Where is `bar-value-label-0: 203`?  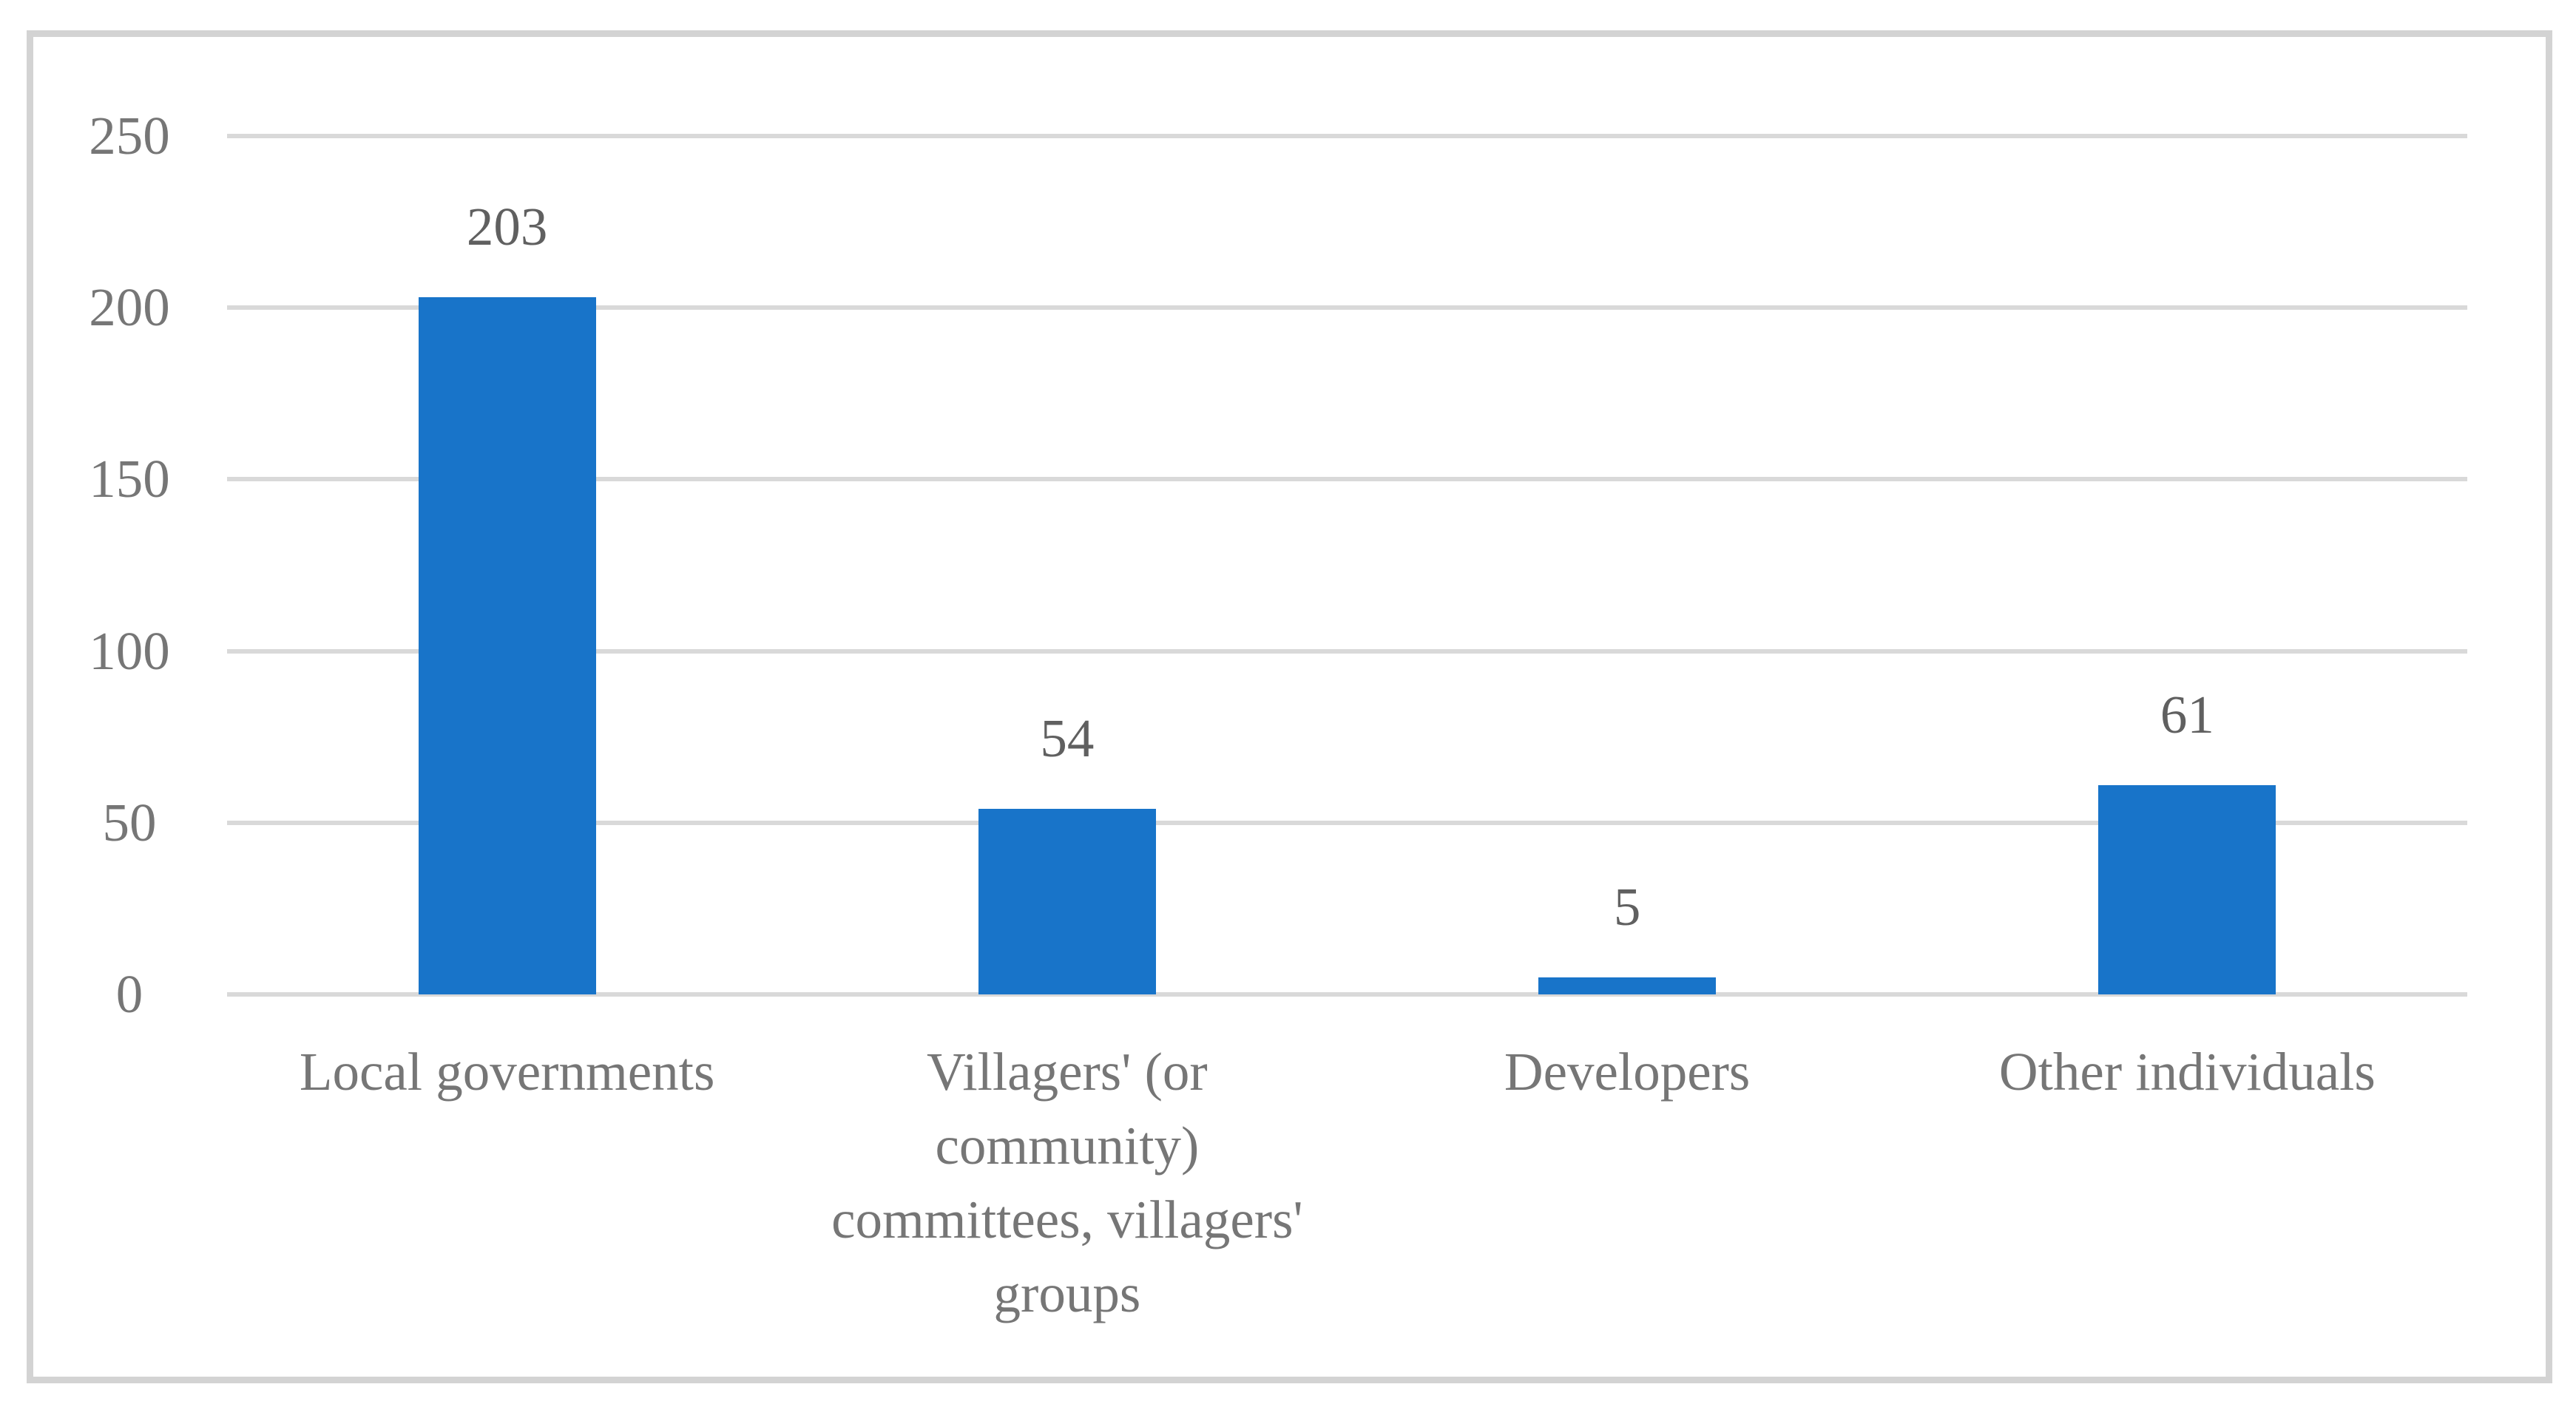 bar-value-label-0: 203 is located at coordinates (507, 227).